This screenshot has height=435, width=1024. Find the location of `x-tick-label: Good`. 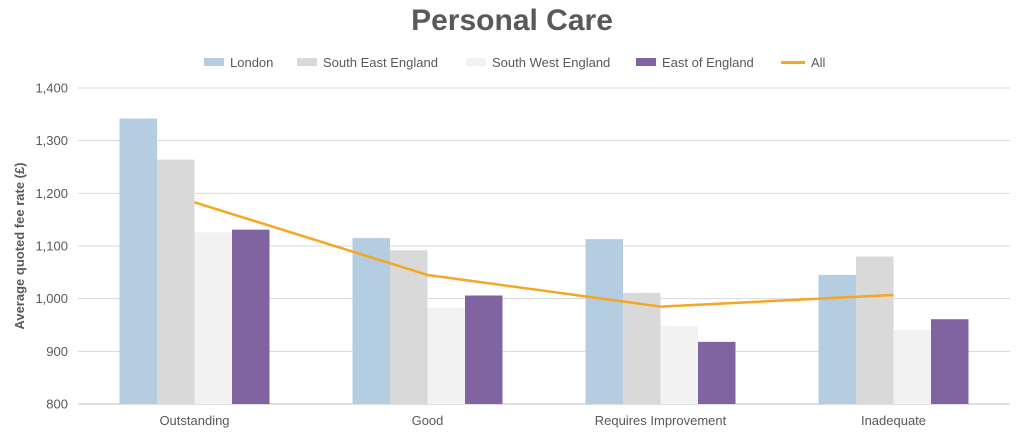

x-tick-label: Good is located at coordinates (428, 420).